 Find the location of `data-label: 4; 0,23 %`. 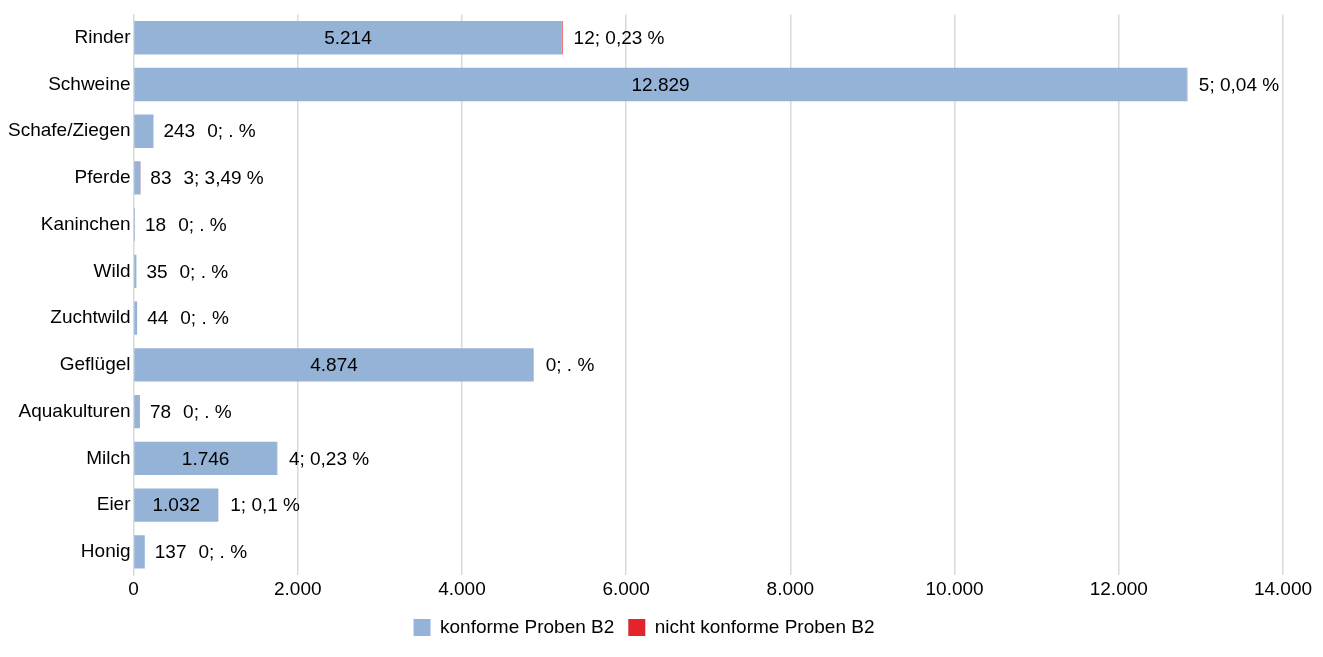

data-label: 4; 0,23 % is located at coordinates (329, 458).